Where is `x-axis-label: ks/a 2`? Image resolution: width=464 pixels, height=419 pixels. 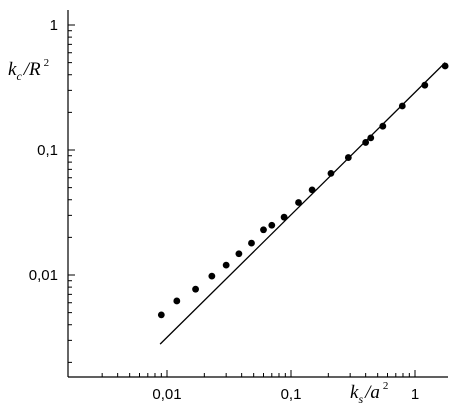
x-axis-label: ks/a 2 is located at coordinates (369, 393).